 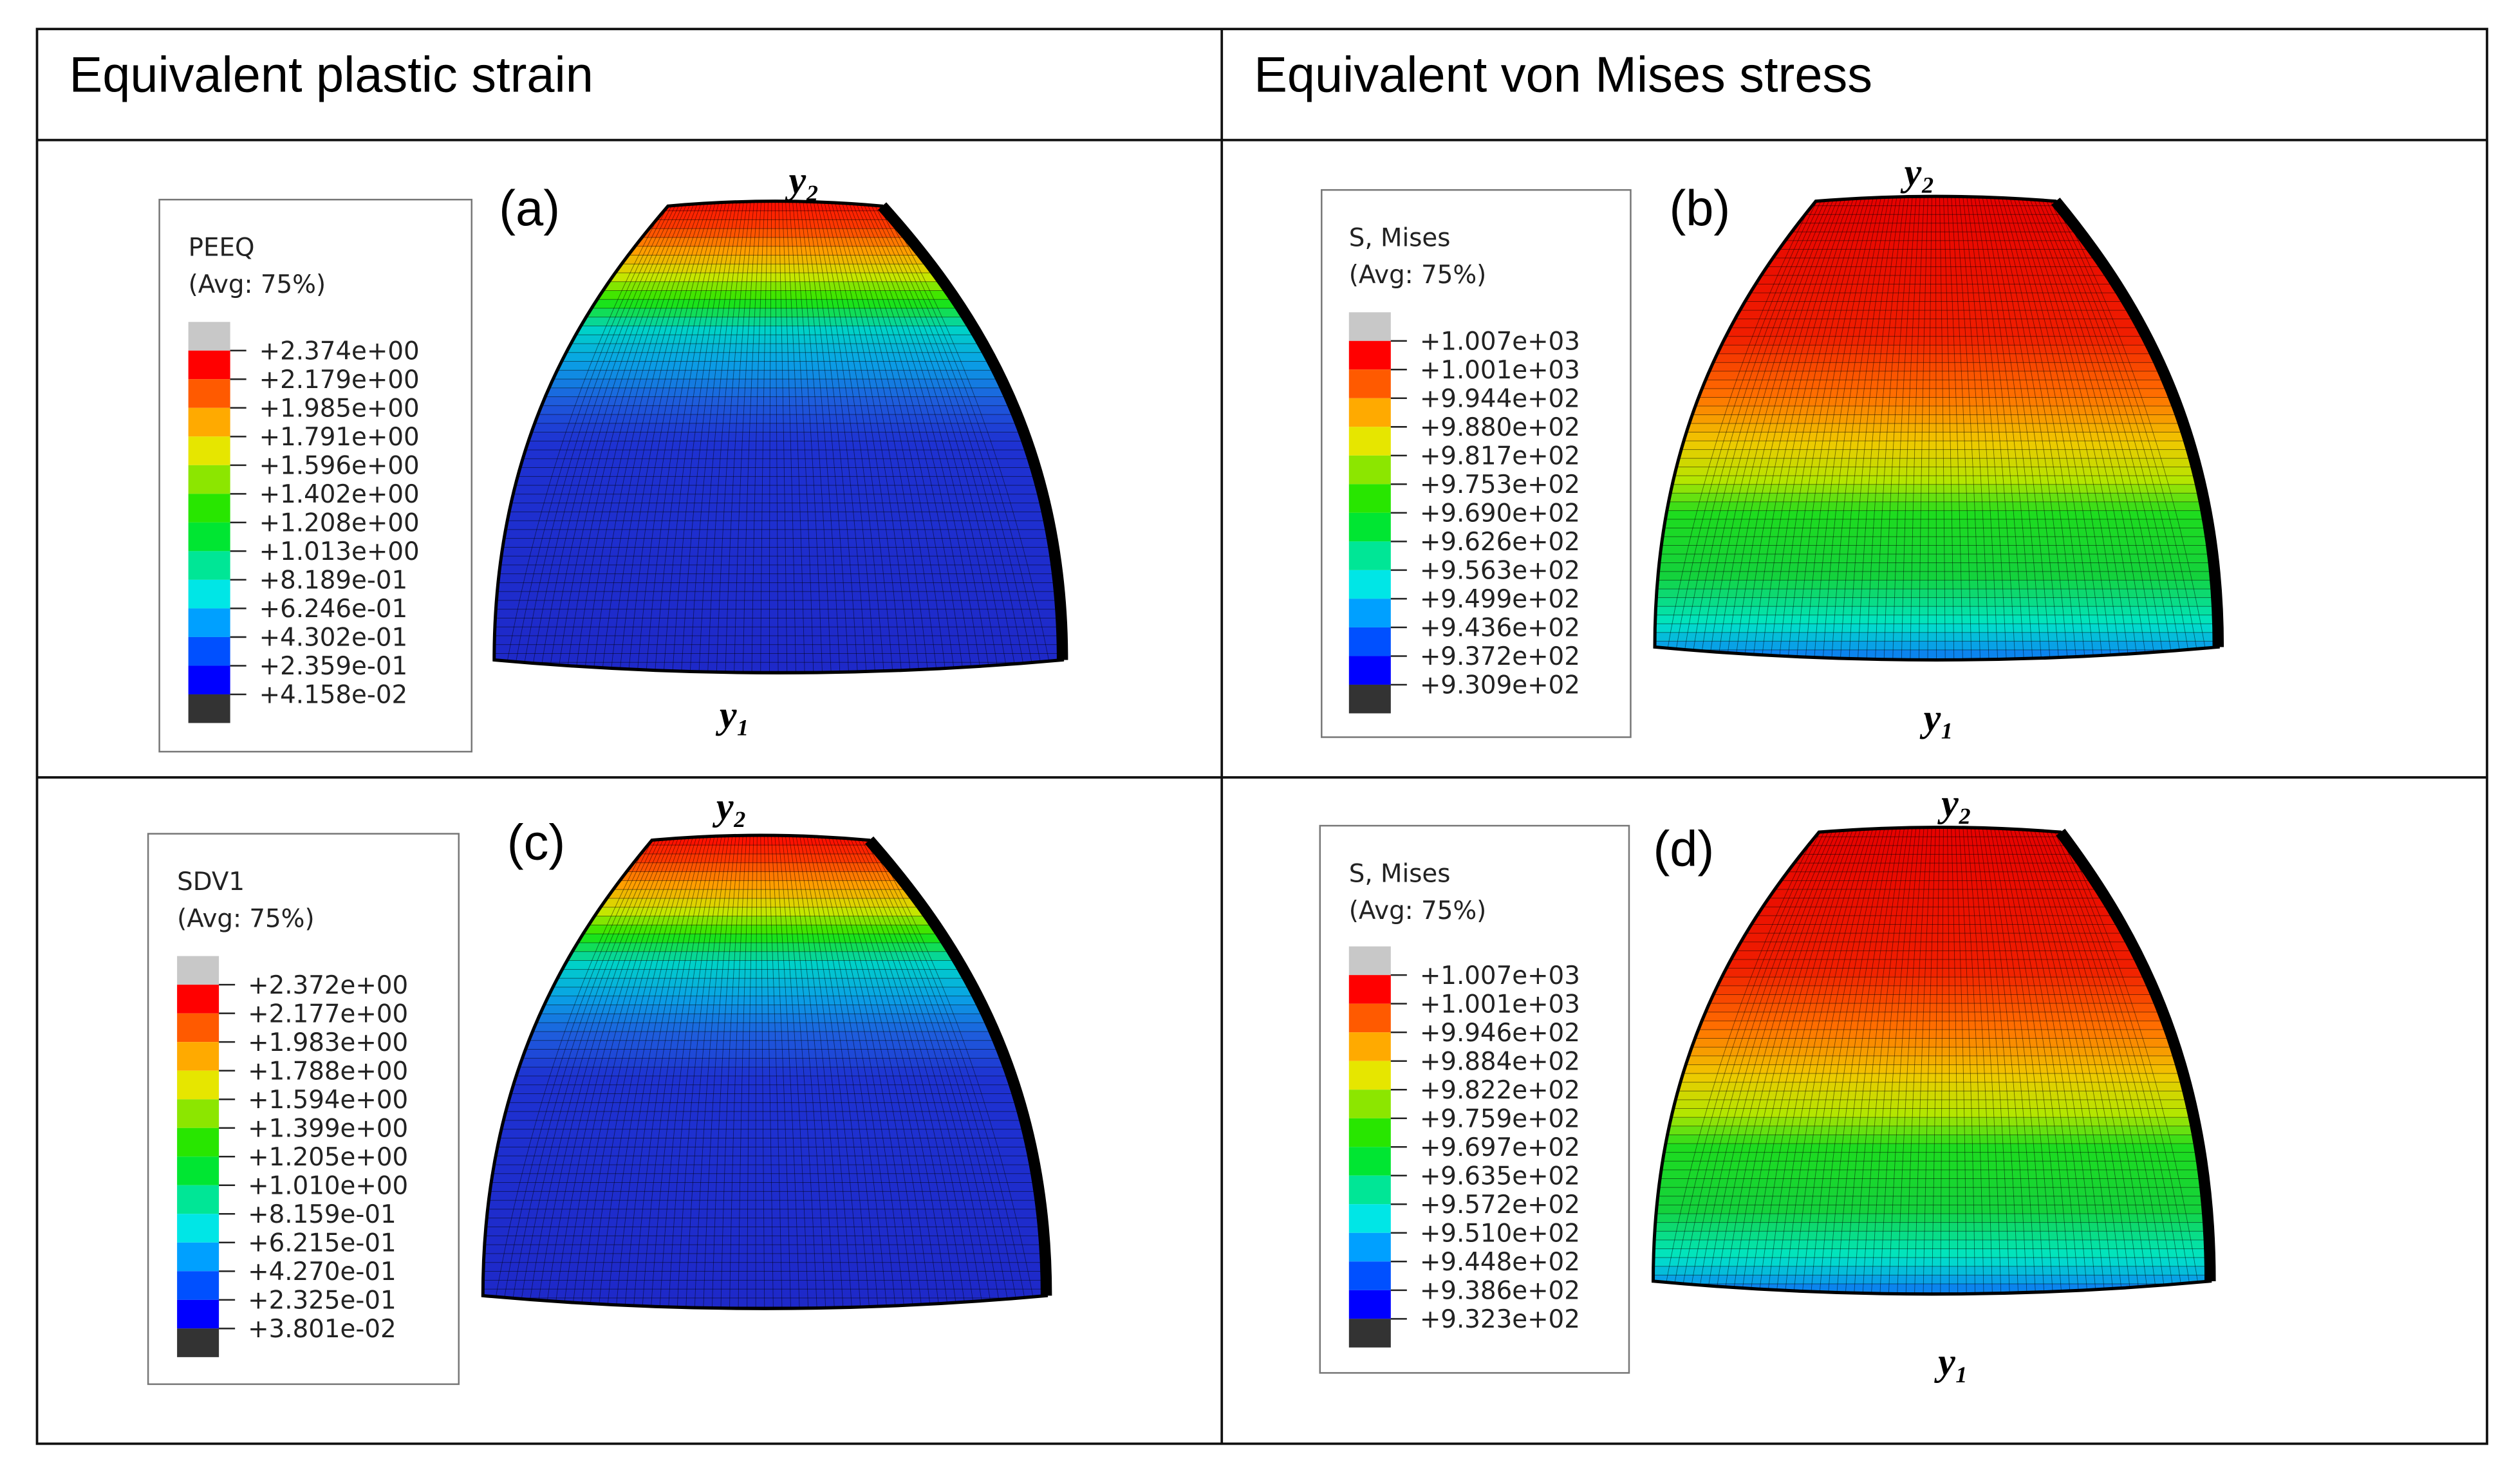 What do you see at coordinates (1500, 513) in the screenshot?
I see `legend-tick-label: +9.690e+02` at bounding box center [1500, 513].